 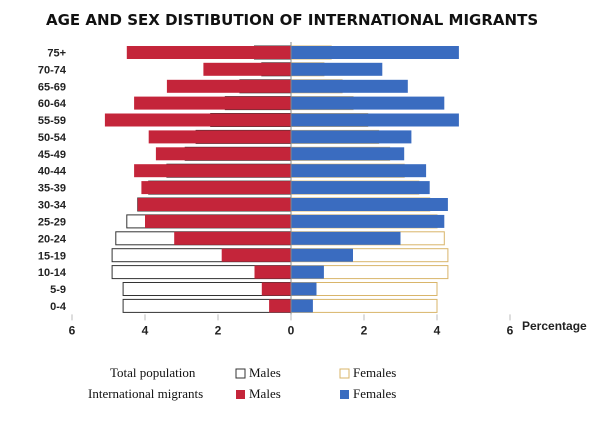 What do you see at coordinates (52, 273) in the screenshot?
I see `age-group-label: 10-14` at bounding box center [52, 273].